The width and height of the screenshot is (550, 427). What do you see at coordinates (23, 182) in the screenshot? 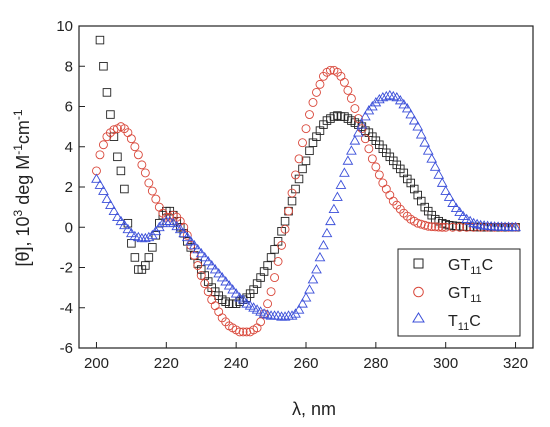
I see `y-label-mid: deg M` at bounding box center [23, 182].